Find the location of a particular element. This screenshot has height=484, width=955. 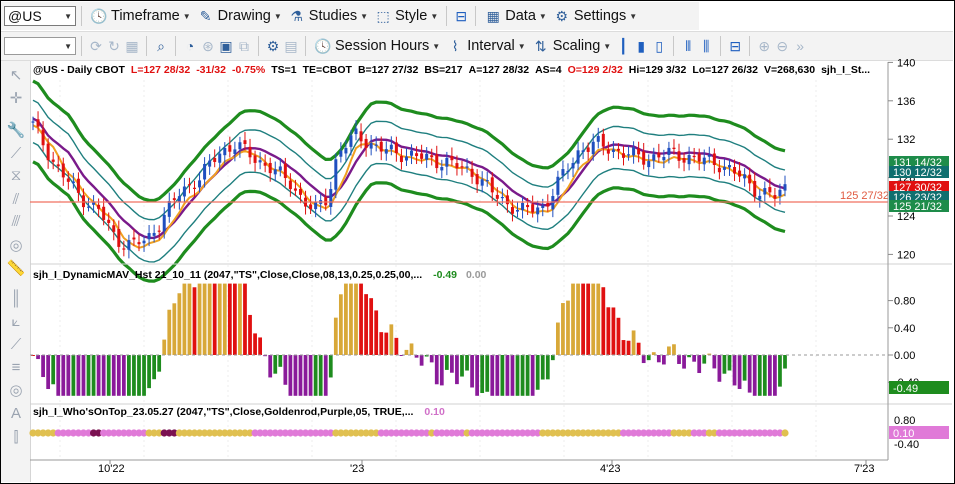

pencil-icon: ✎ is located at coordinates (205, 15).